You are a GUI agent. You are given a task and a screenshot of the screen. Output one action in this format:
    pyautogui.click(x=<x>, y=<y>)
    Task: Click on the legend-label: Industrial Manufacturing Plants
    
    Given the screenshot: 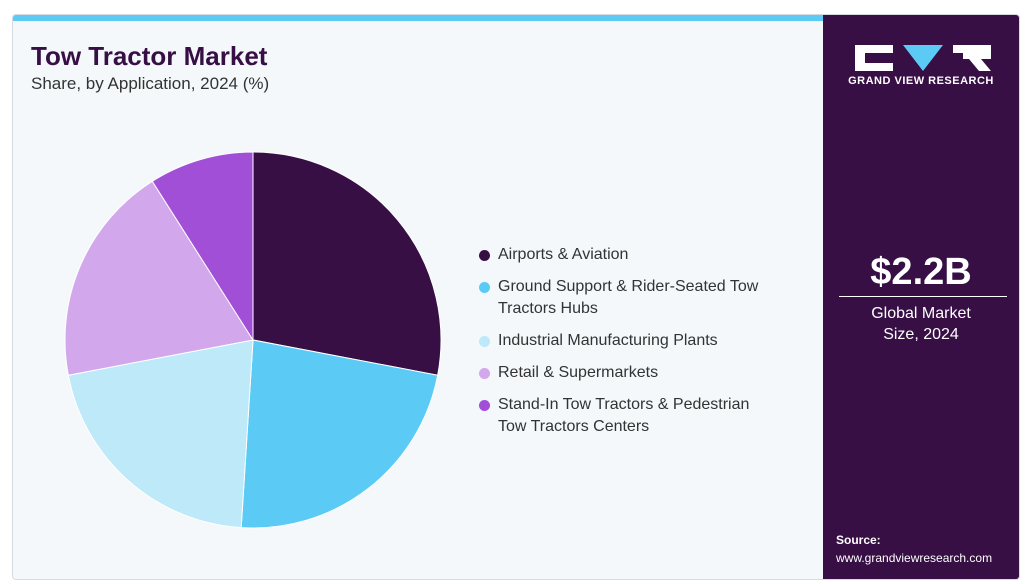 What is the action you would take?
    pyautogui.click(x=608, y=340)
    